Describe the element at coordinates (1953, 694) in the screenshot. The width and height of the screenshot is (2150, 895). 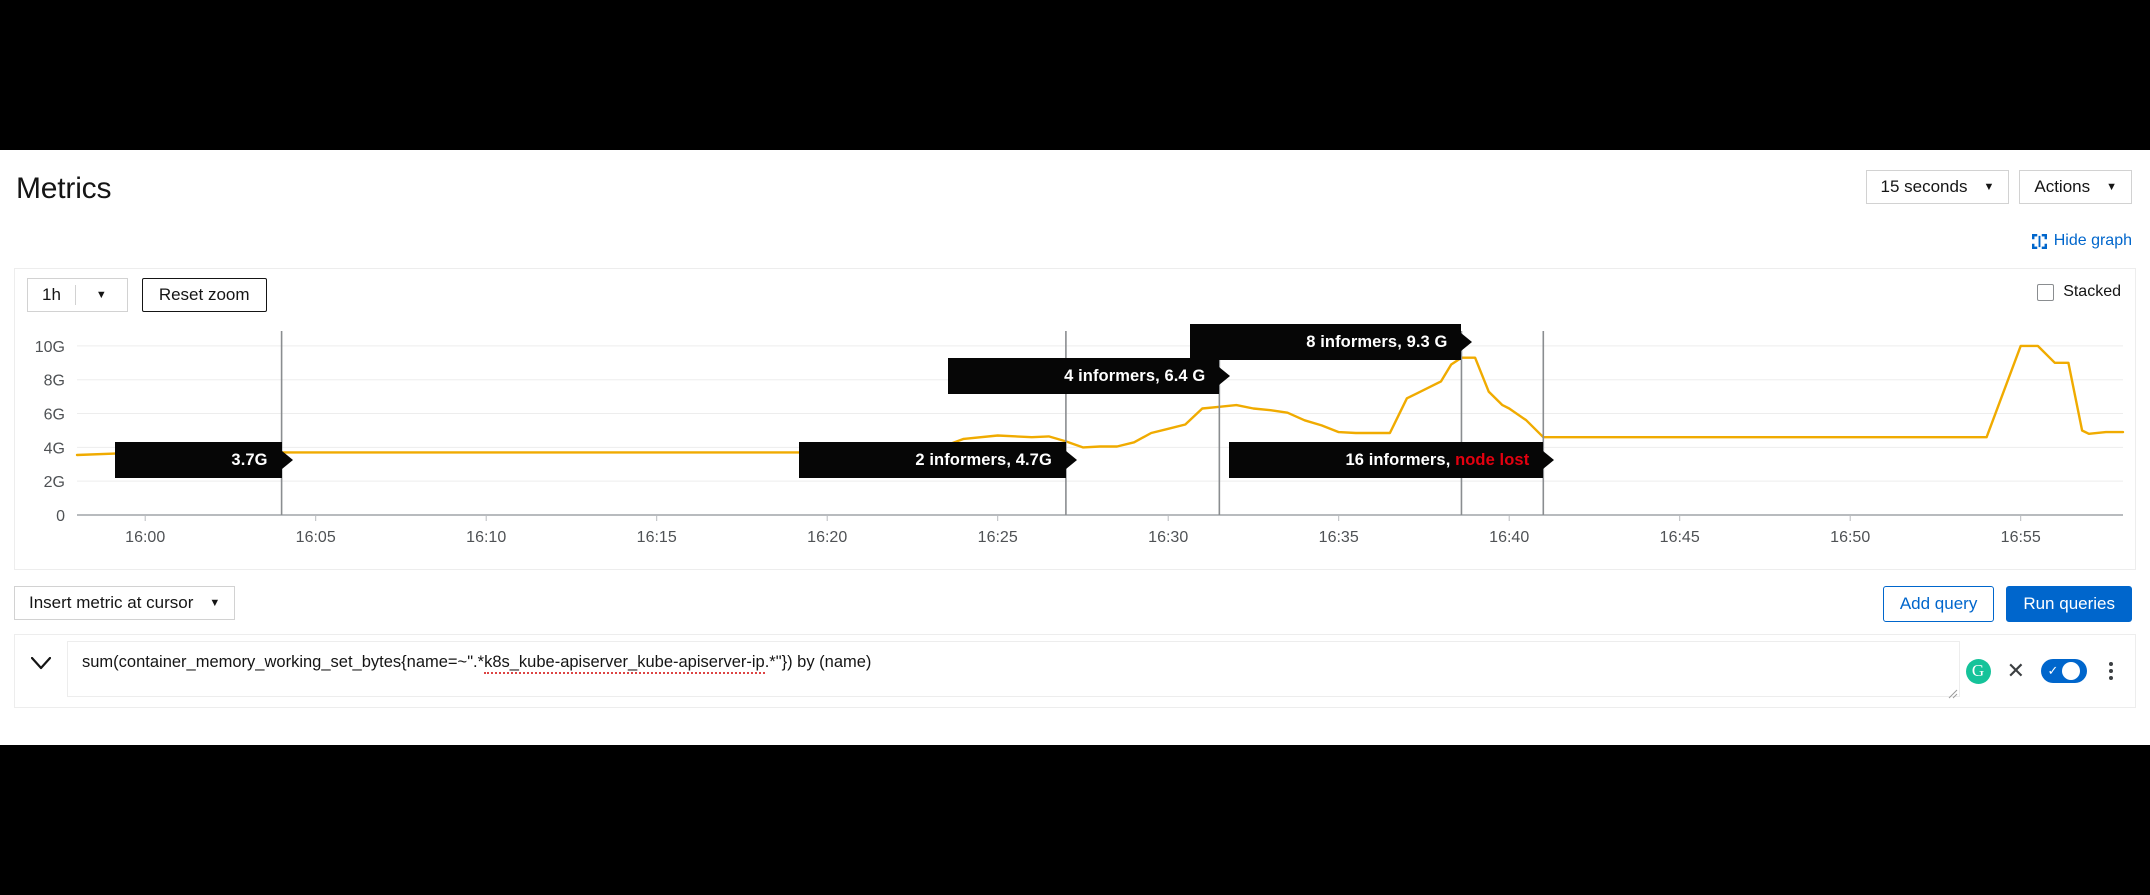
I see `resize-grip-icon` at that location.